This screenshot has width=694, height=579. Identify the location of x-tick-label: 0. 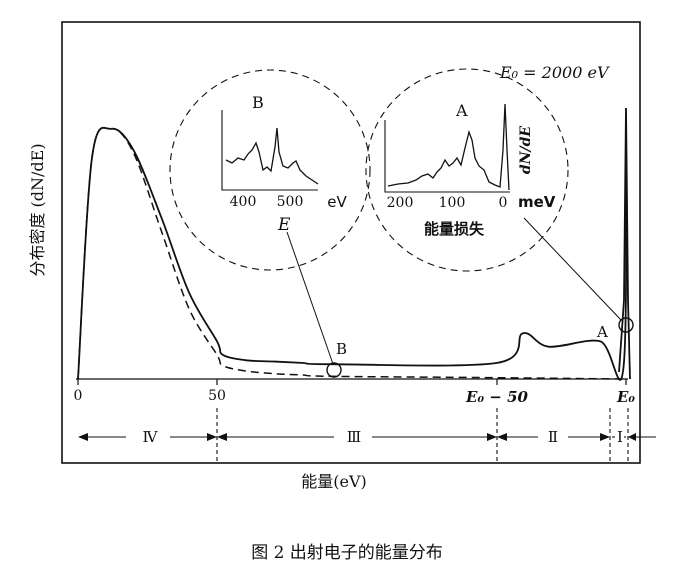
(78, 396).